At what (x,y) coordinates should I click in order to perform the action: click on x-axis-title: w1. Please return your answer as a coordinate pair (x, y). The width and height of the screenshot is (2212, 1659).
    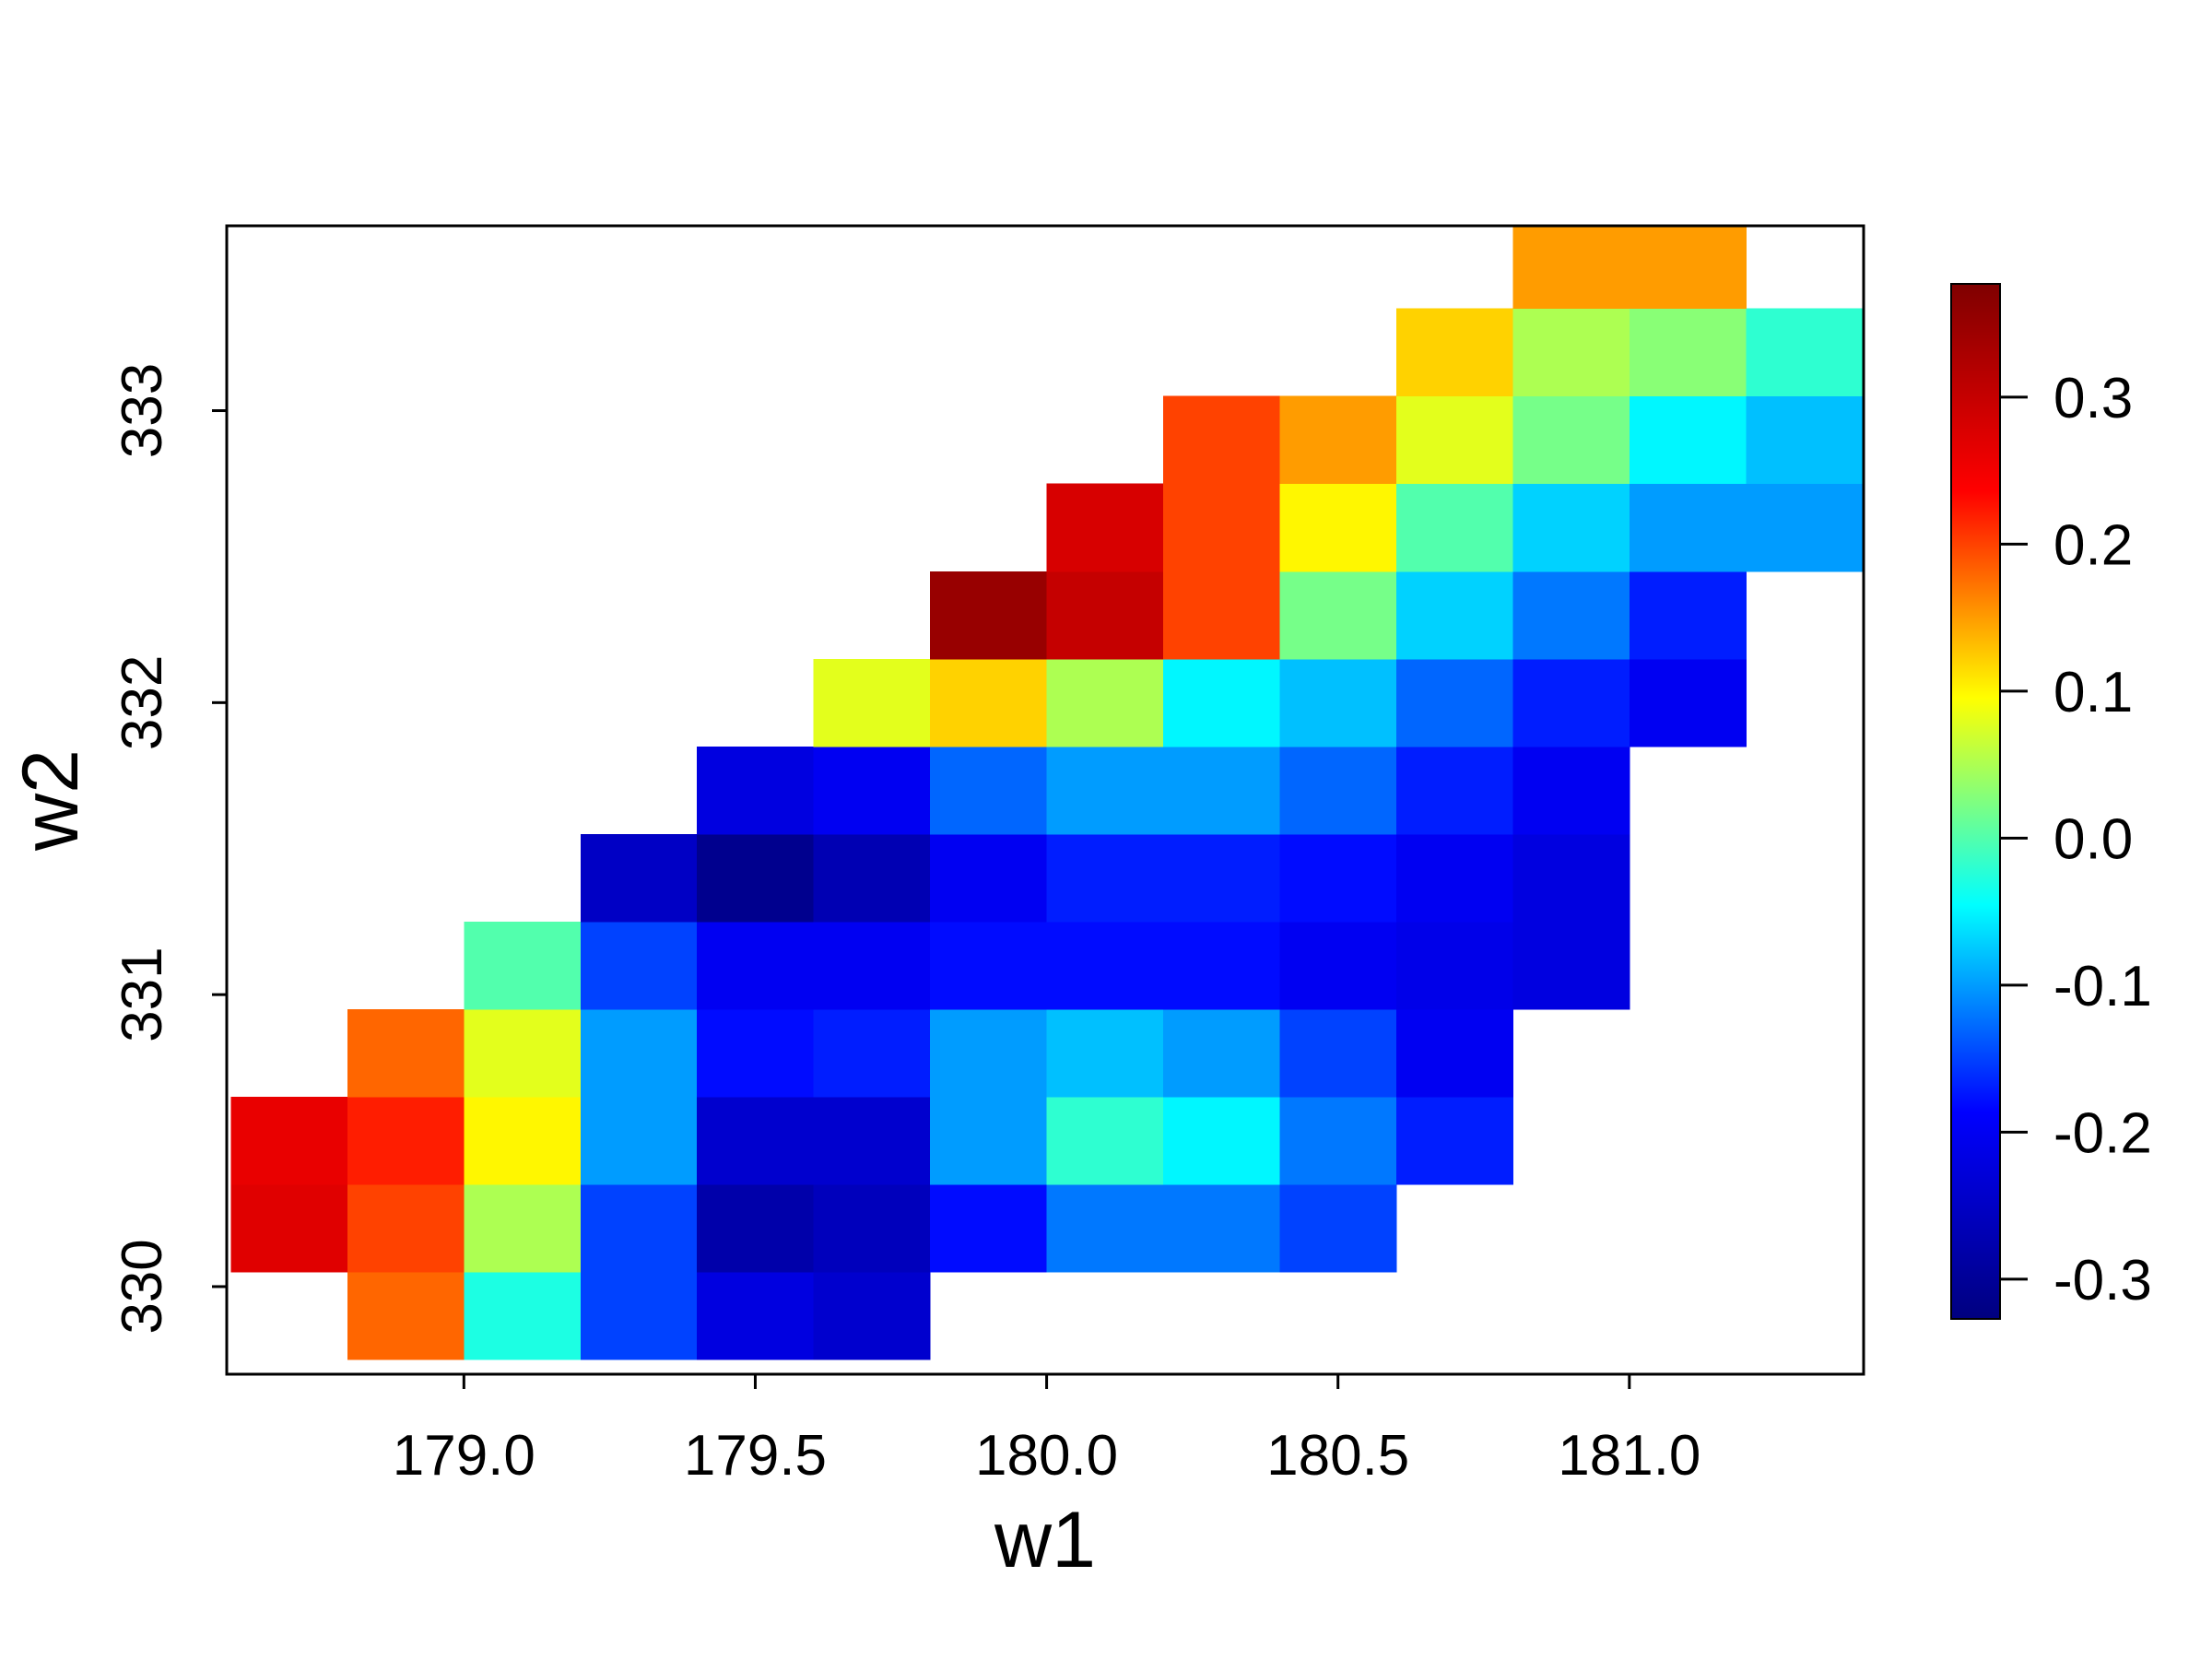
    Looking at the image, I should click on (1045, 1540).